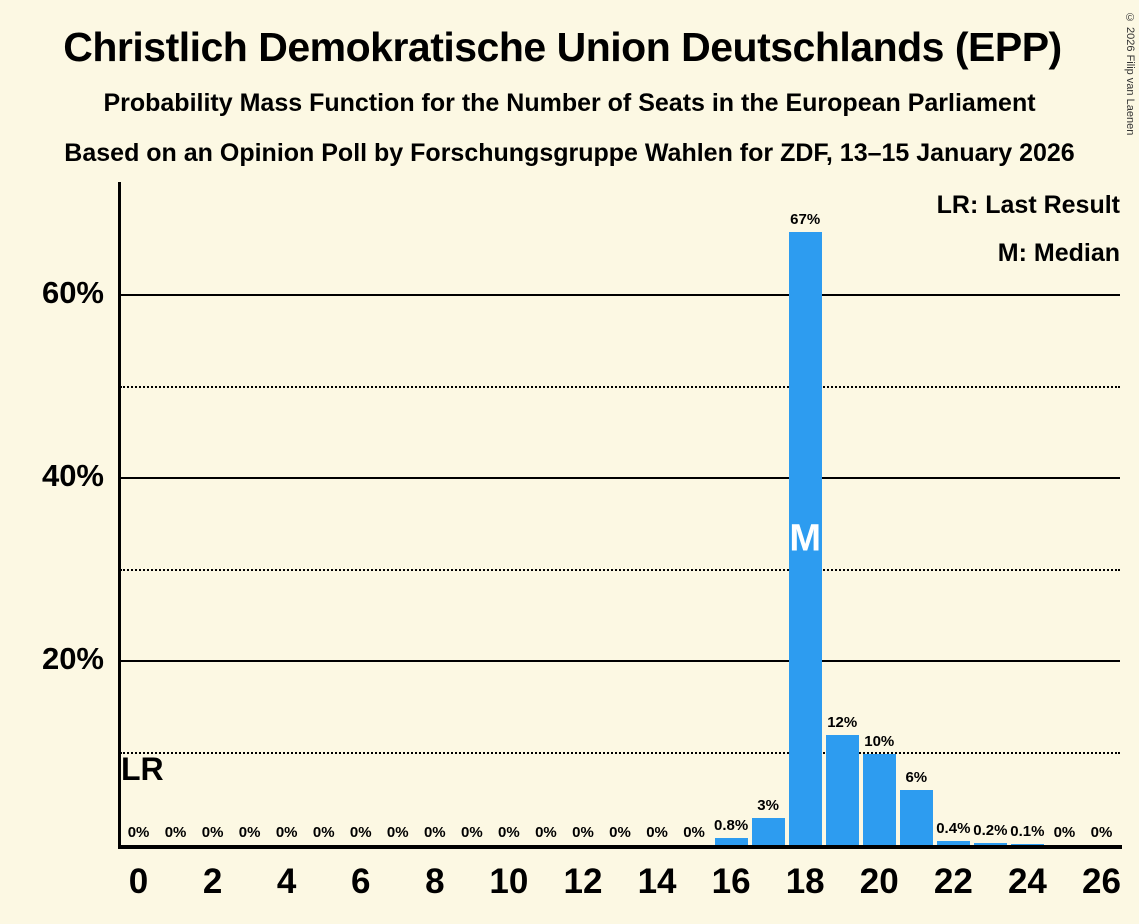  I want to click on x-axis-label-26: 26, so click(1101, 881).